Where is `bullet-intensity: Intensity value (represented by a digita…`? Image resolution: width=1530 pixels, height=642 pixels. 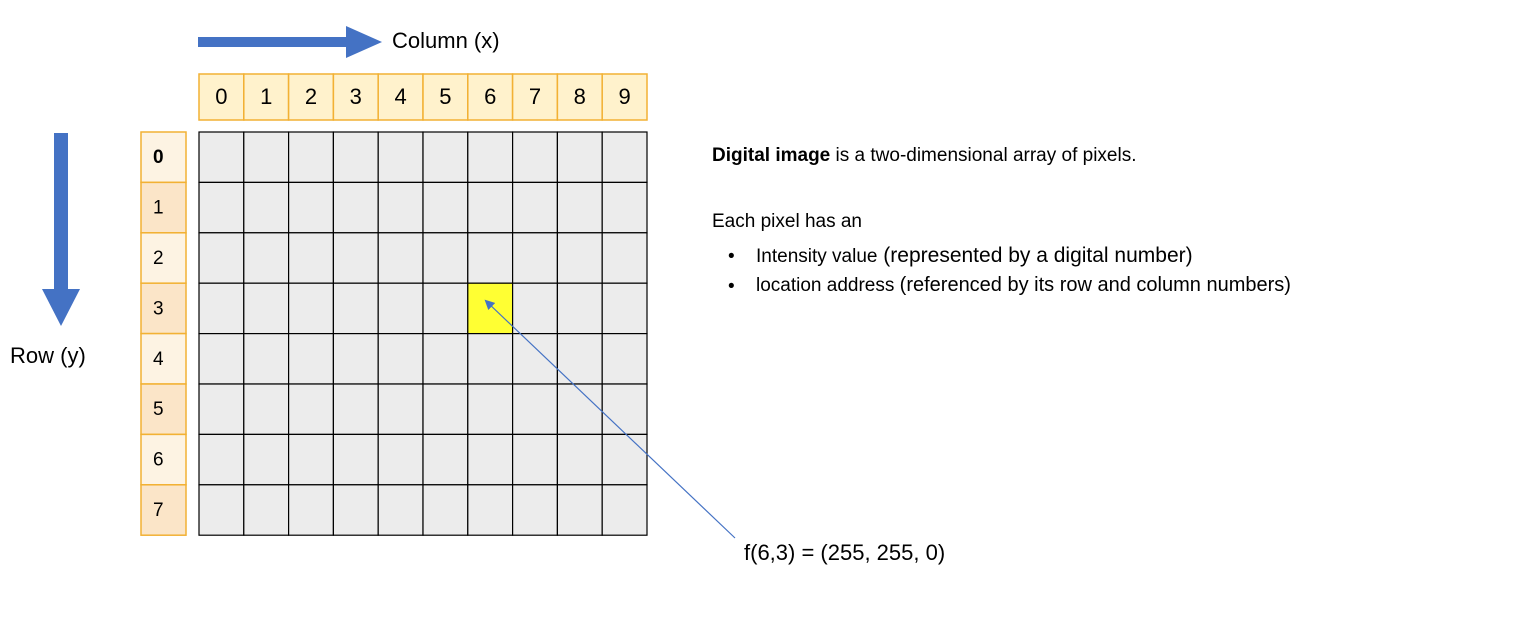
bullet-intensity: Intensity value (represented by a digita… is located at coordinates (974, 256).